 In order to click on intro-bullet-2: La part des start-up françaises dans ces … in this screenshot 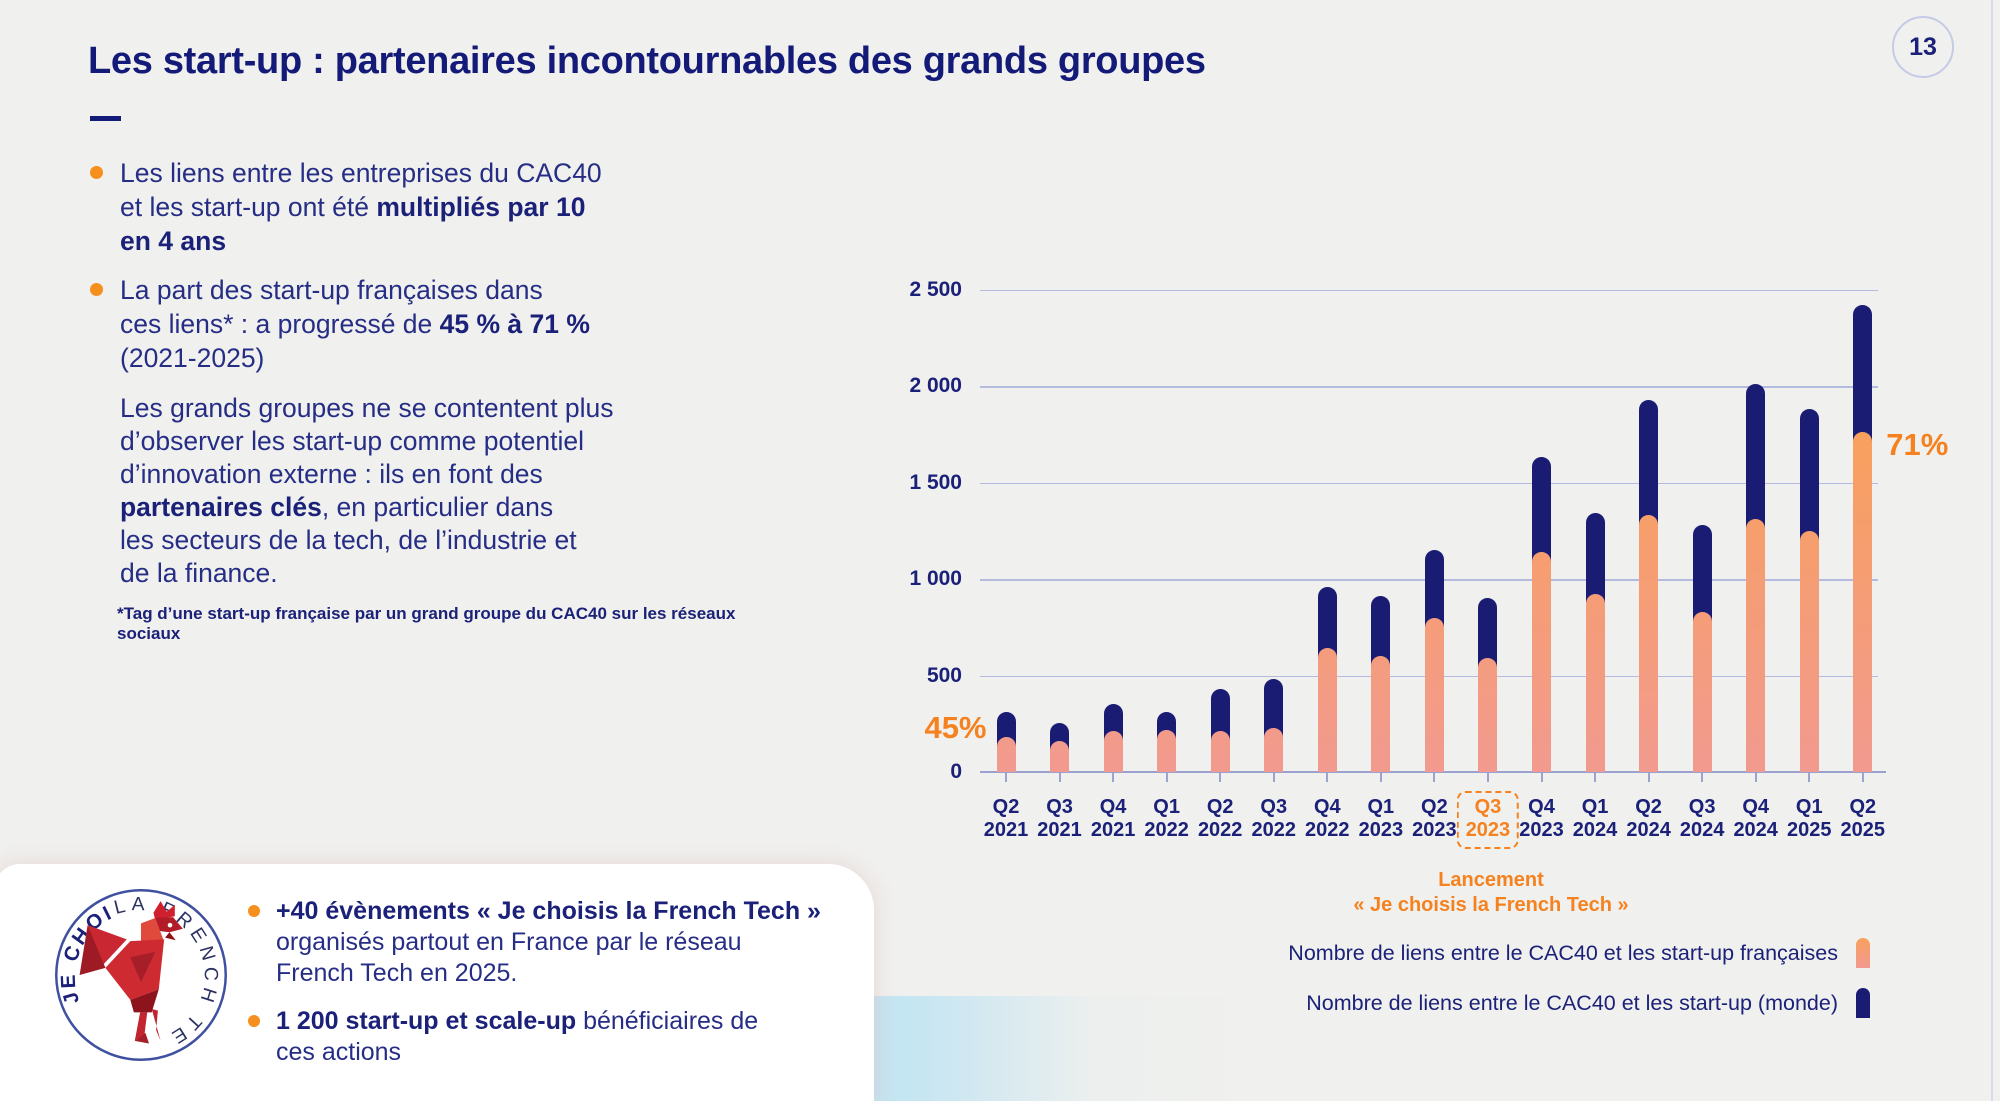, I will do `click(360, 324)`.